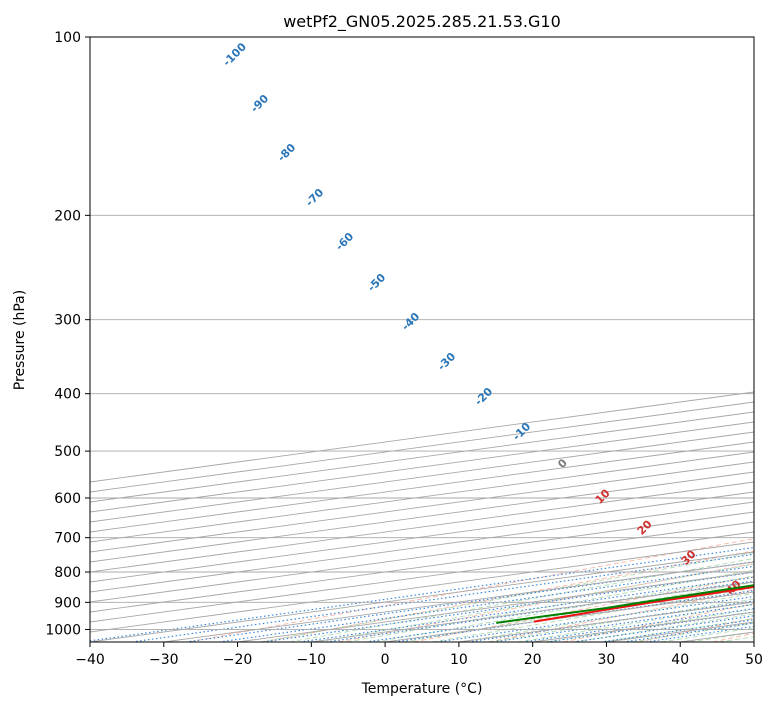 The width and height of the screenshot is (775, 708). Describe the element at coordinates (422, 689) in the screenshot. I see `x-axis-title: Temperature (°C)` at that location.